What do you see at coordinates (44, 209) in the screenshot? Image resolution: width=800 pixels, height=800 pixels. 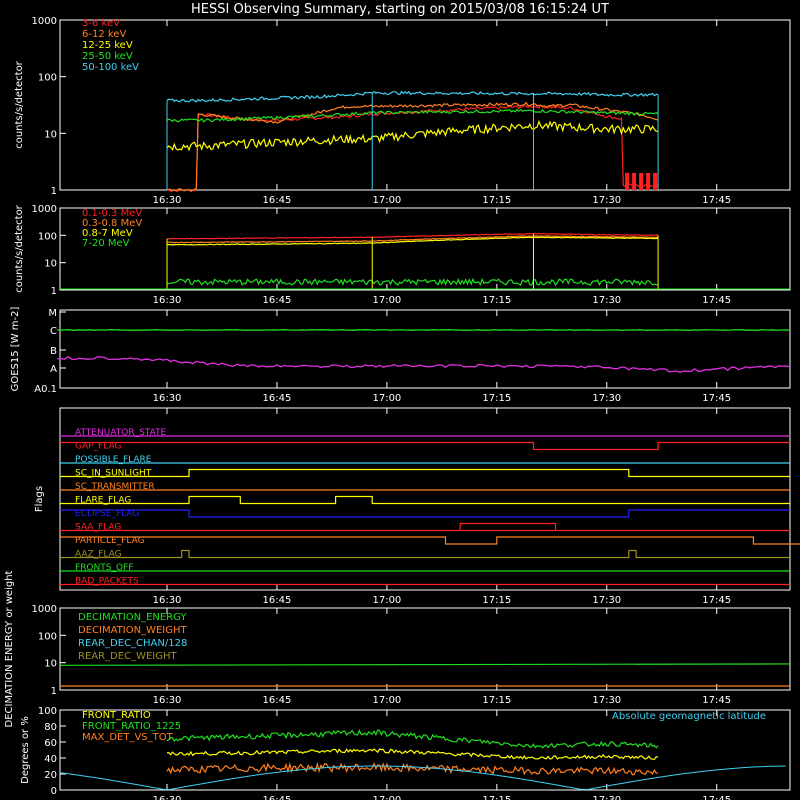 I see `y-tick-label: 1000` at bounding box center [44, 209].